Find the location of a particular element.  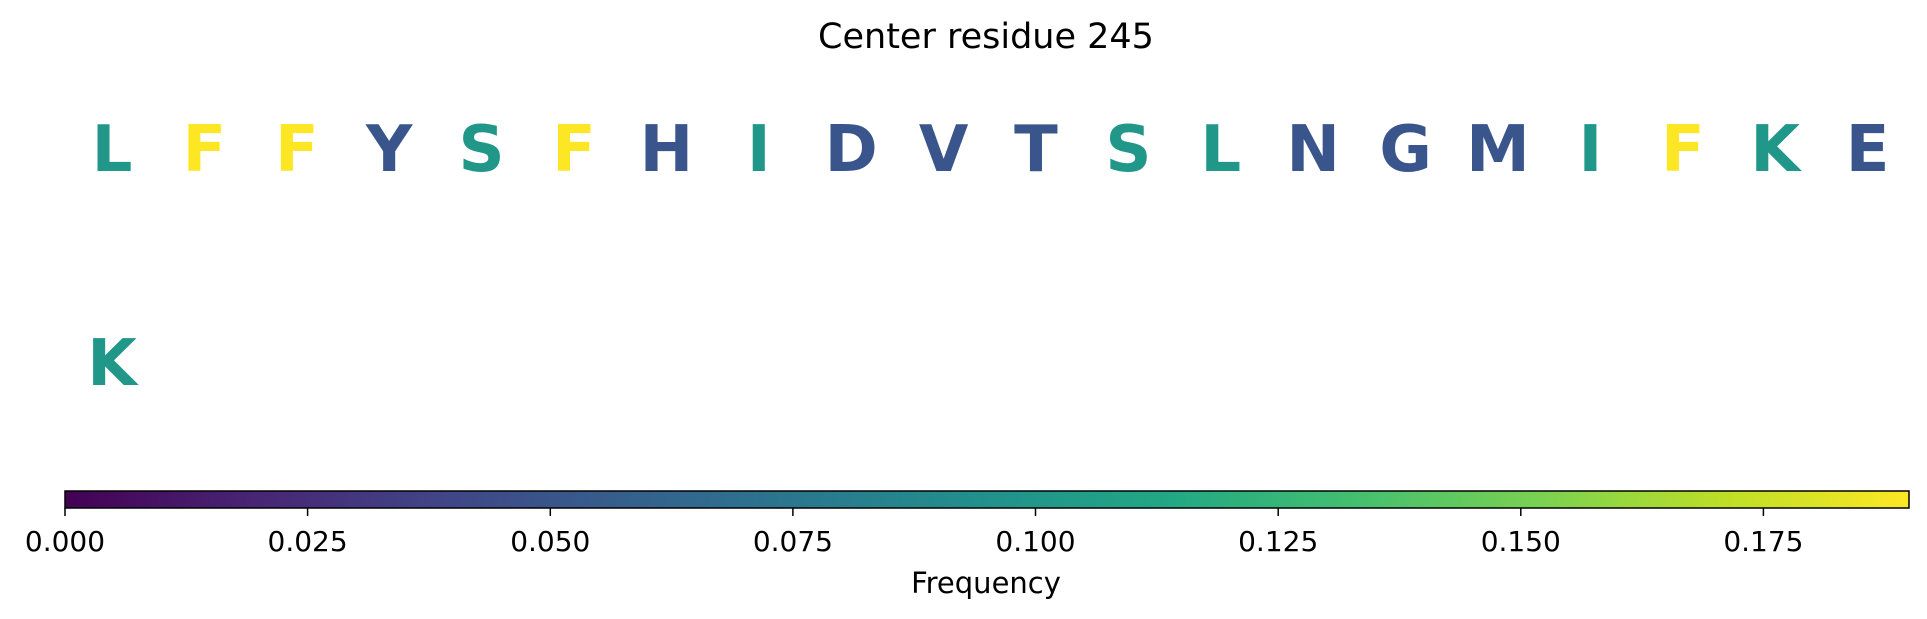

colorbar-tick-label: 0.050 is located at coordinates (550, 541).